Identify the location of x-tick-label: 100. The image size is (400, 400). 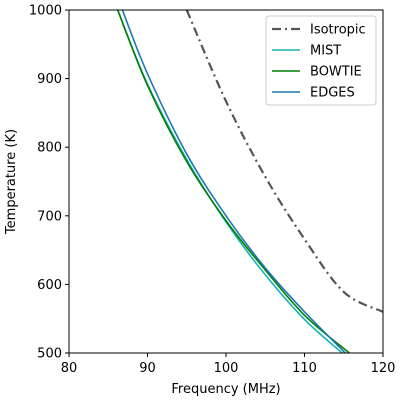
(226, 368).